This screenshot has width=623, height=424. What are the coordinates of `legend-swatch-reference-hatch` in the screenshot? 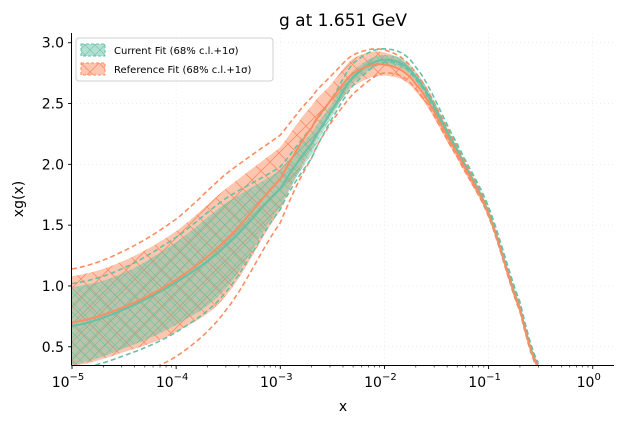 It's located at (93, 69).